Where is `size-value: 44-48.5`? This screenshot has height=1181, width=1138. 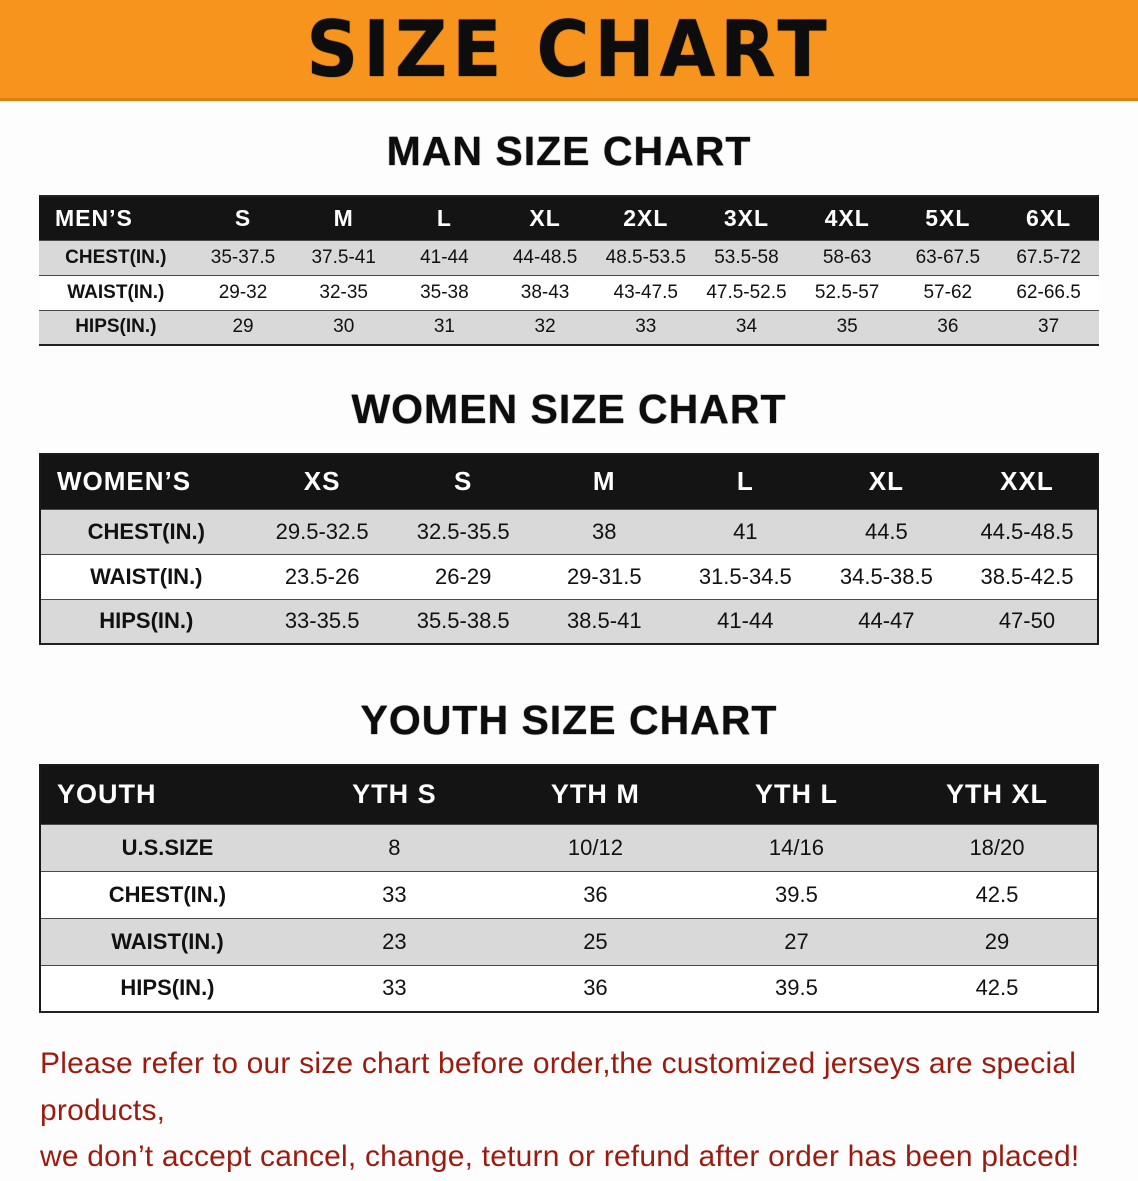 size-value: 44-48.5 is located at coordinates (545, 257).